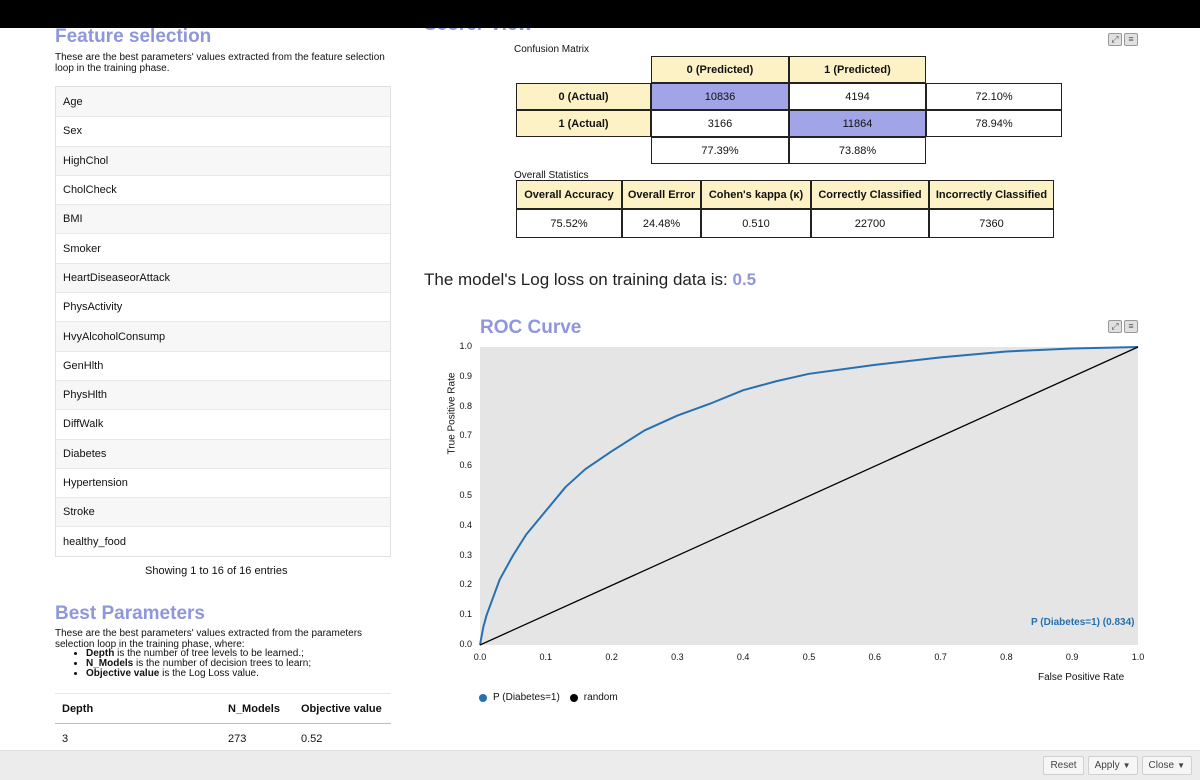 This screenshot has width=1200, height=780. I want to click on x-tick-label: 0.8, so click(1006, 657).